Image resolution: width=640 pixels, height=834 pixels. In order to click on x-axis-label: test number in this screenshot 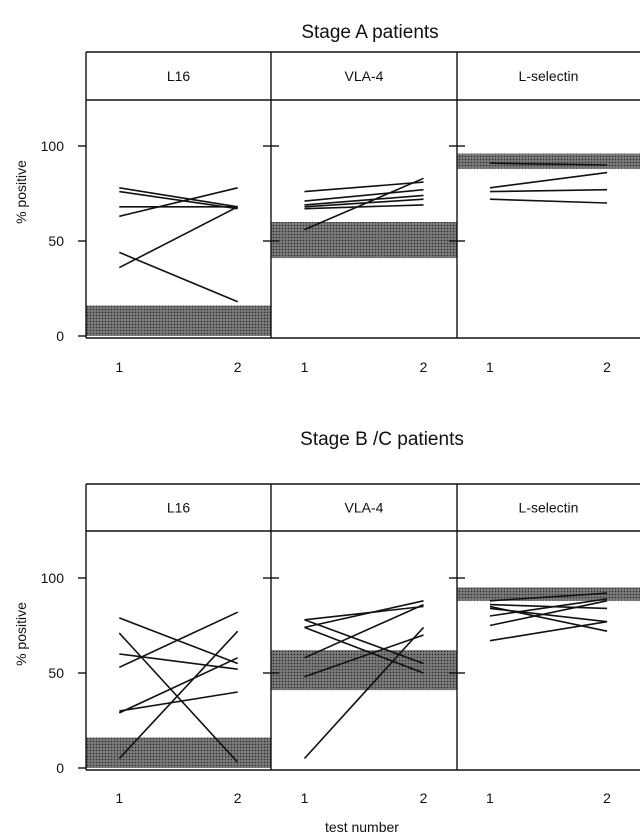, I will do `click(362, 826)`.